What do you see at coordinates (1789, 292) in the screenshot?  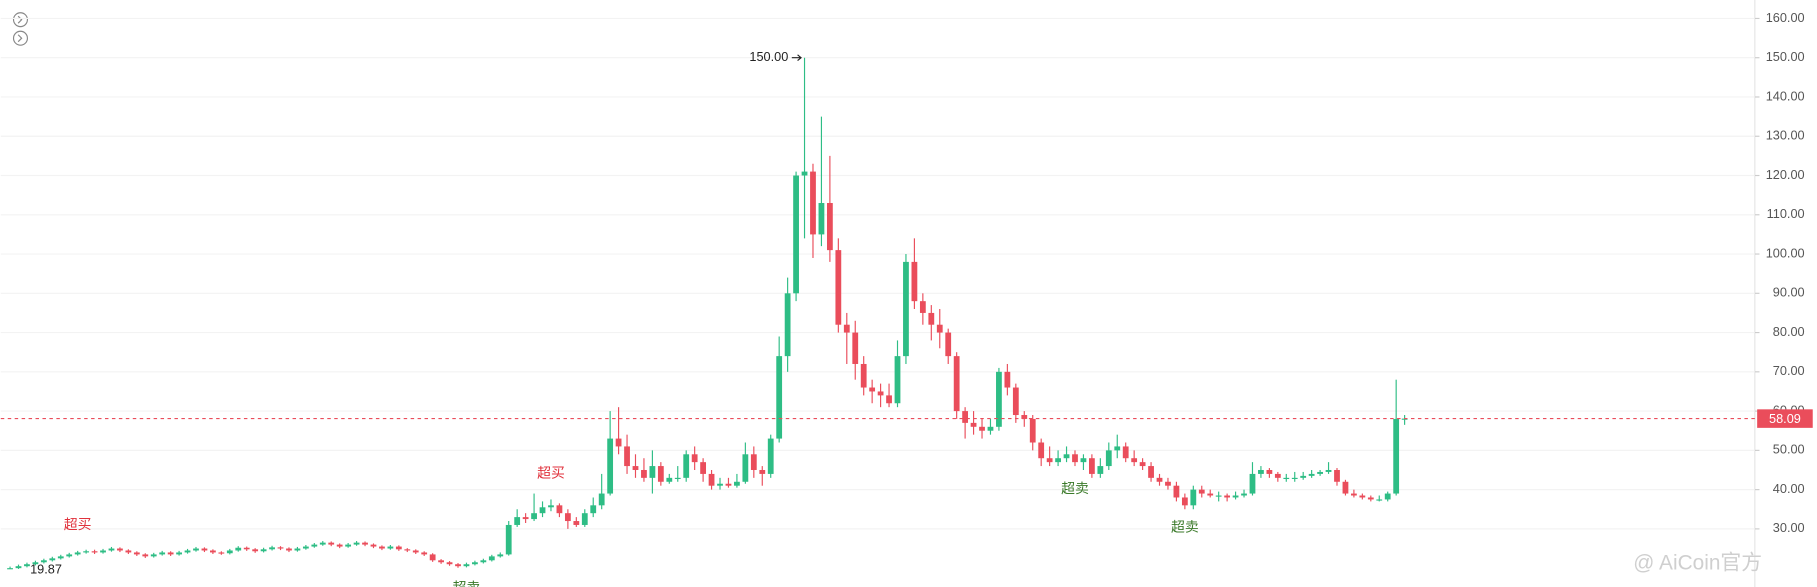 I see `y-tick-label: 90.00` at bounding box center [1789, 292].